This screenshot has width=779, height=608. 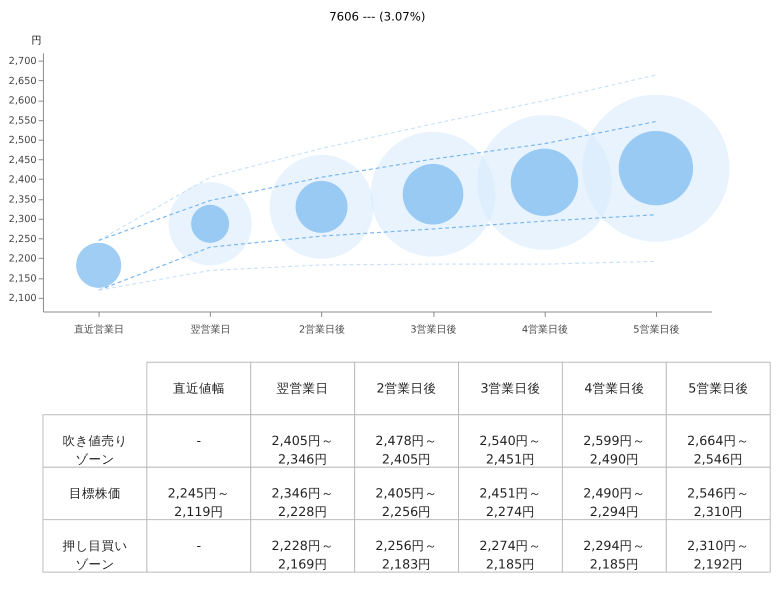 What do you see at coordinates (95, 449) in the screenshot?
I see `y-tick-label: 吹き値売りゾーン` at bounding box center [95, 449].